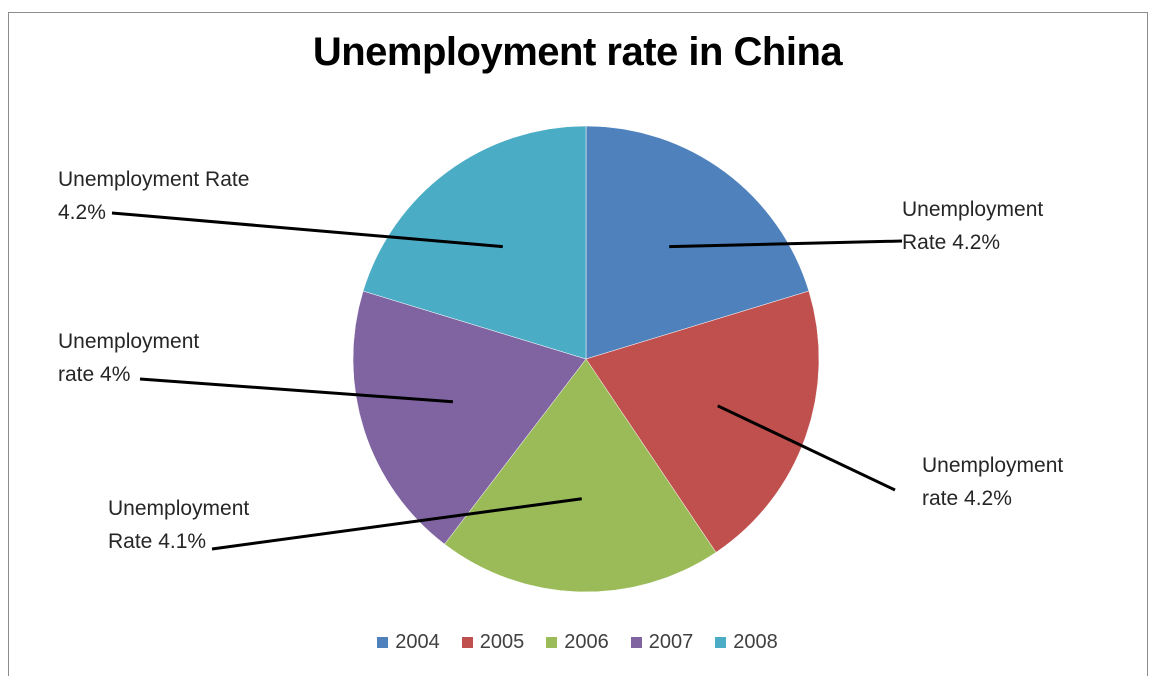  I want to click on legend-label: 2007, so click(671, 642).